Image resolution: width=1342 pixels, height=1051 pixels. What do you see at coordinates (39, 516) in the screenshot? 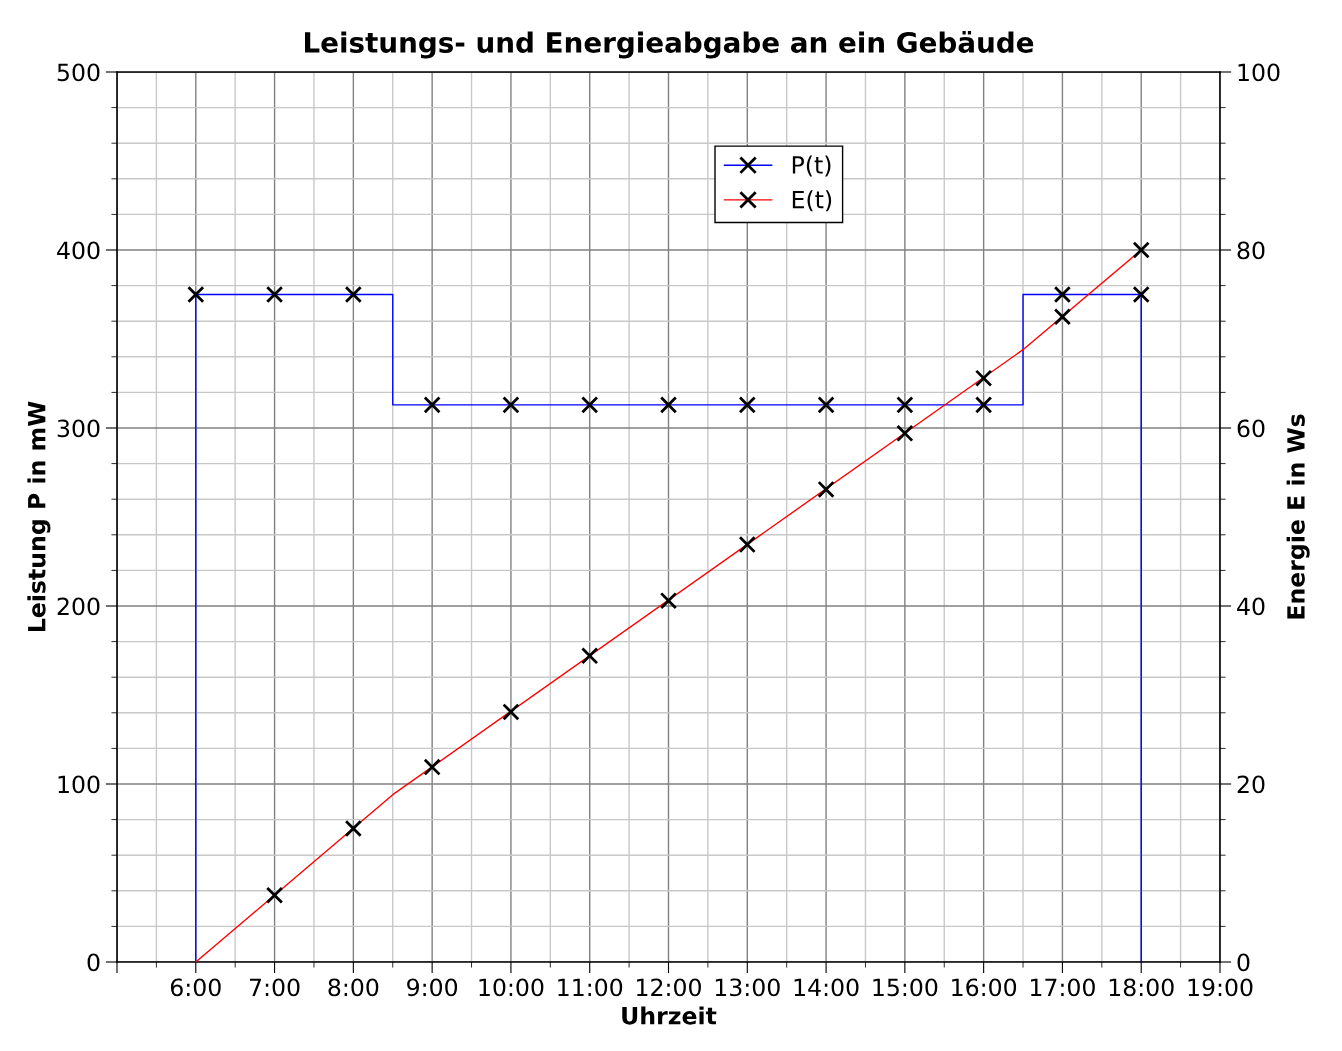
I see `y-axis-title: Leistung P in mW` at bounding box center [39, 516].